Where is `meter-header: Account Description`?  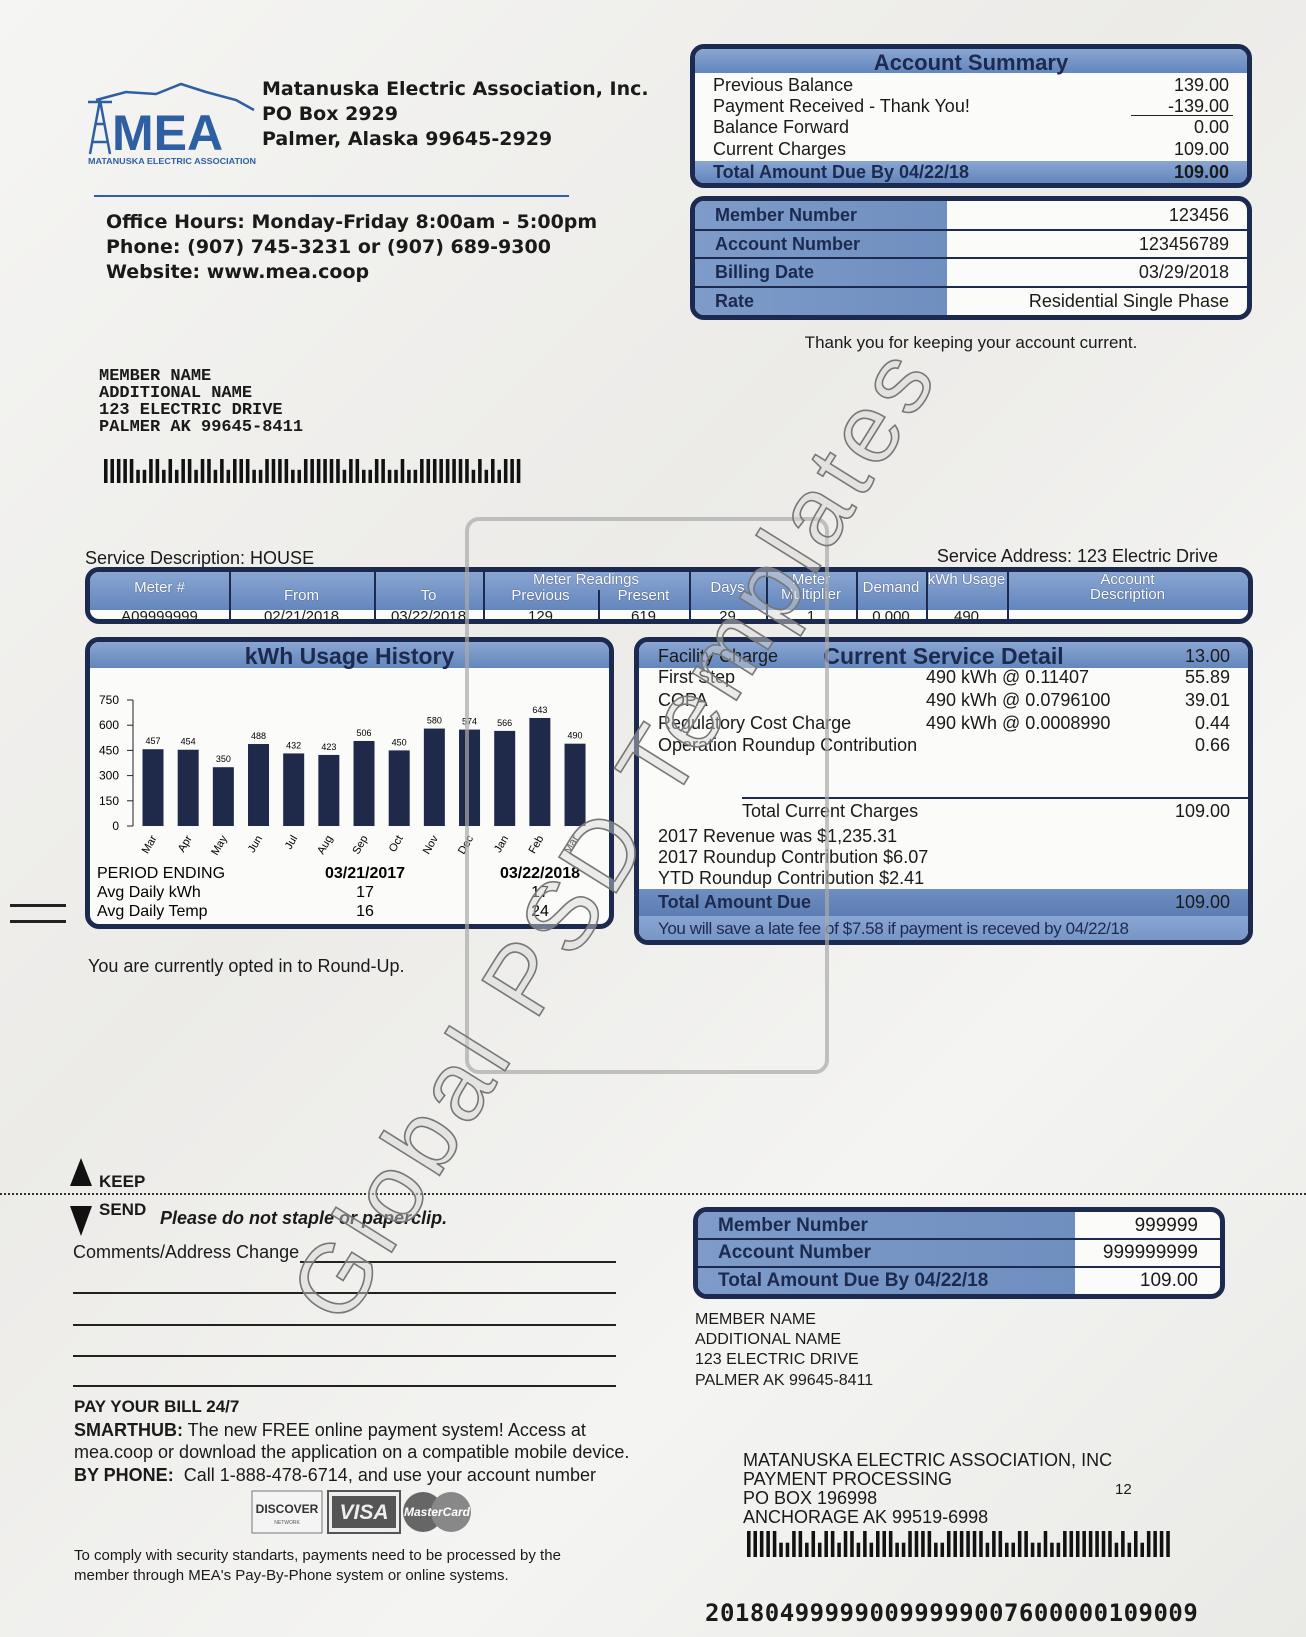
meter-header: Account Description is located at coordinates (1127, 587).